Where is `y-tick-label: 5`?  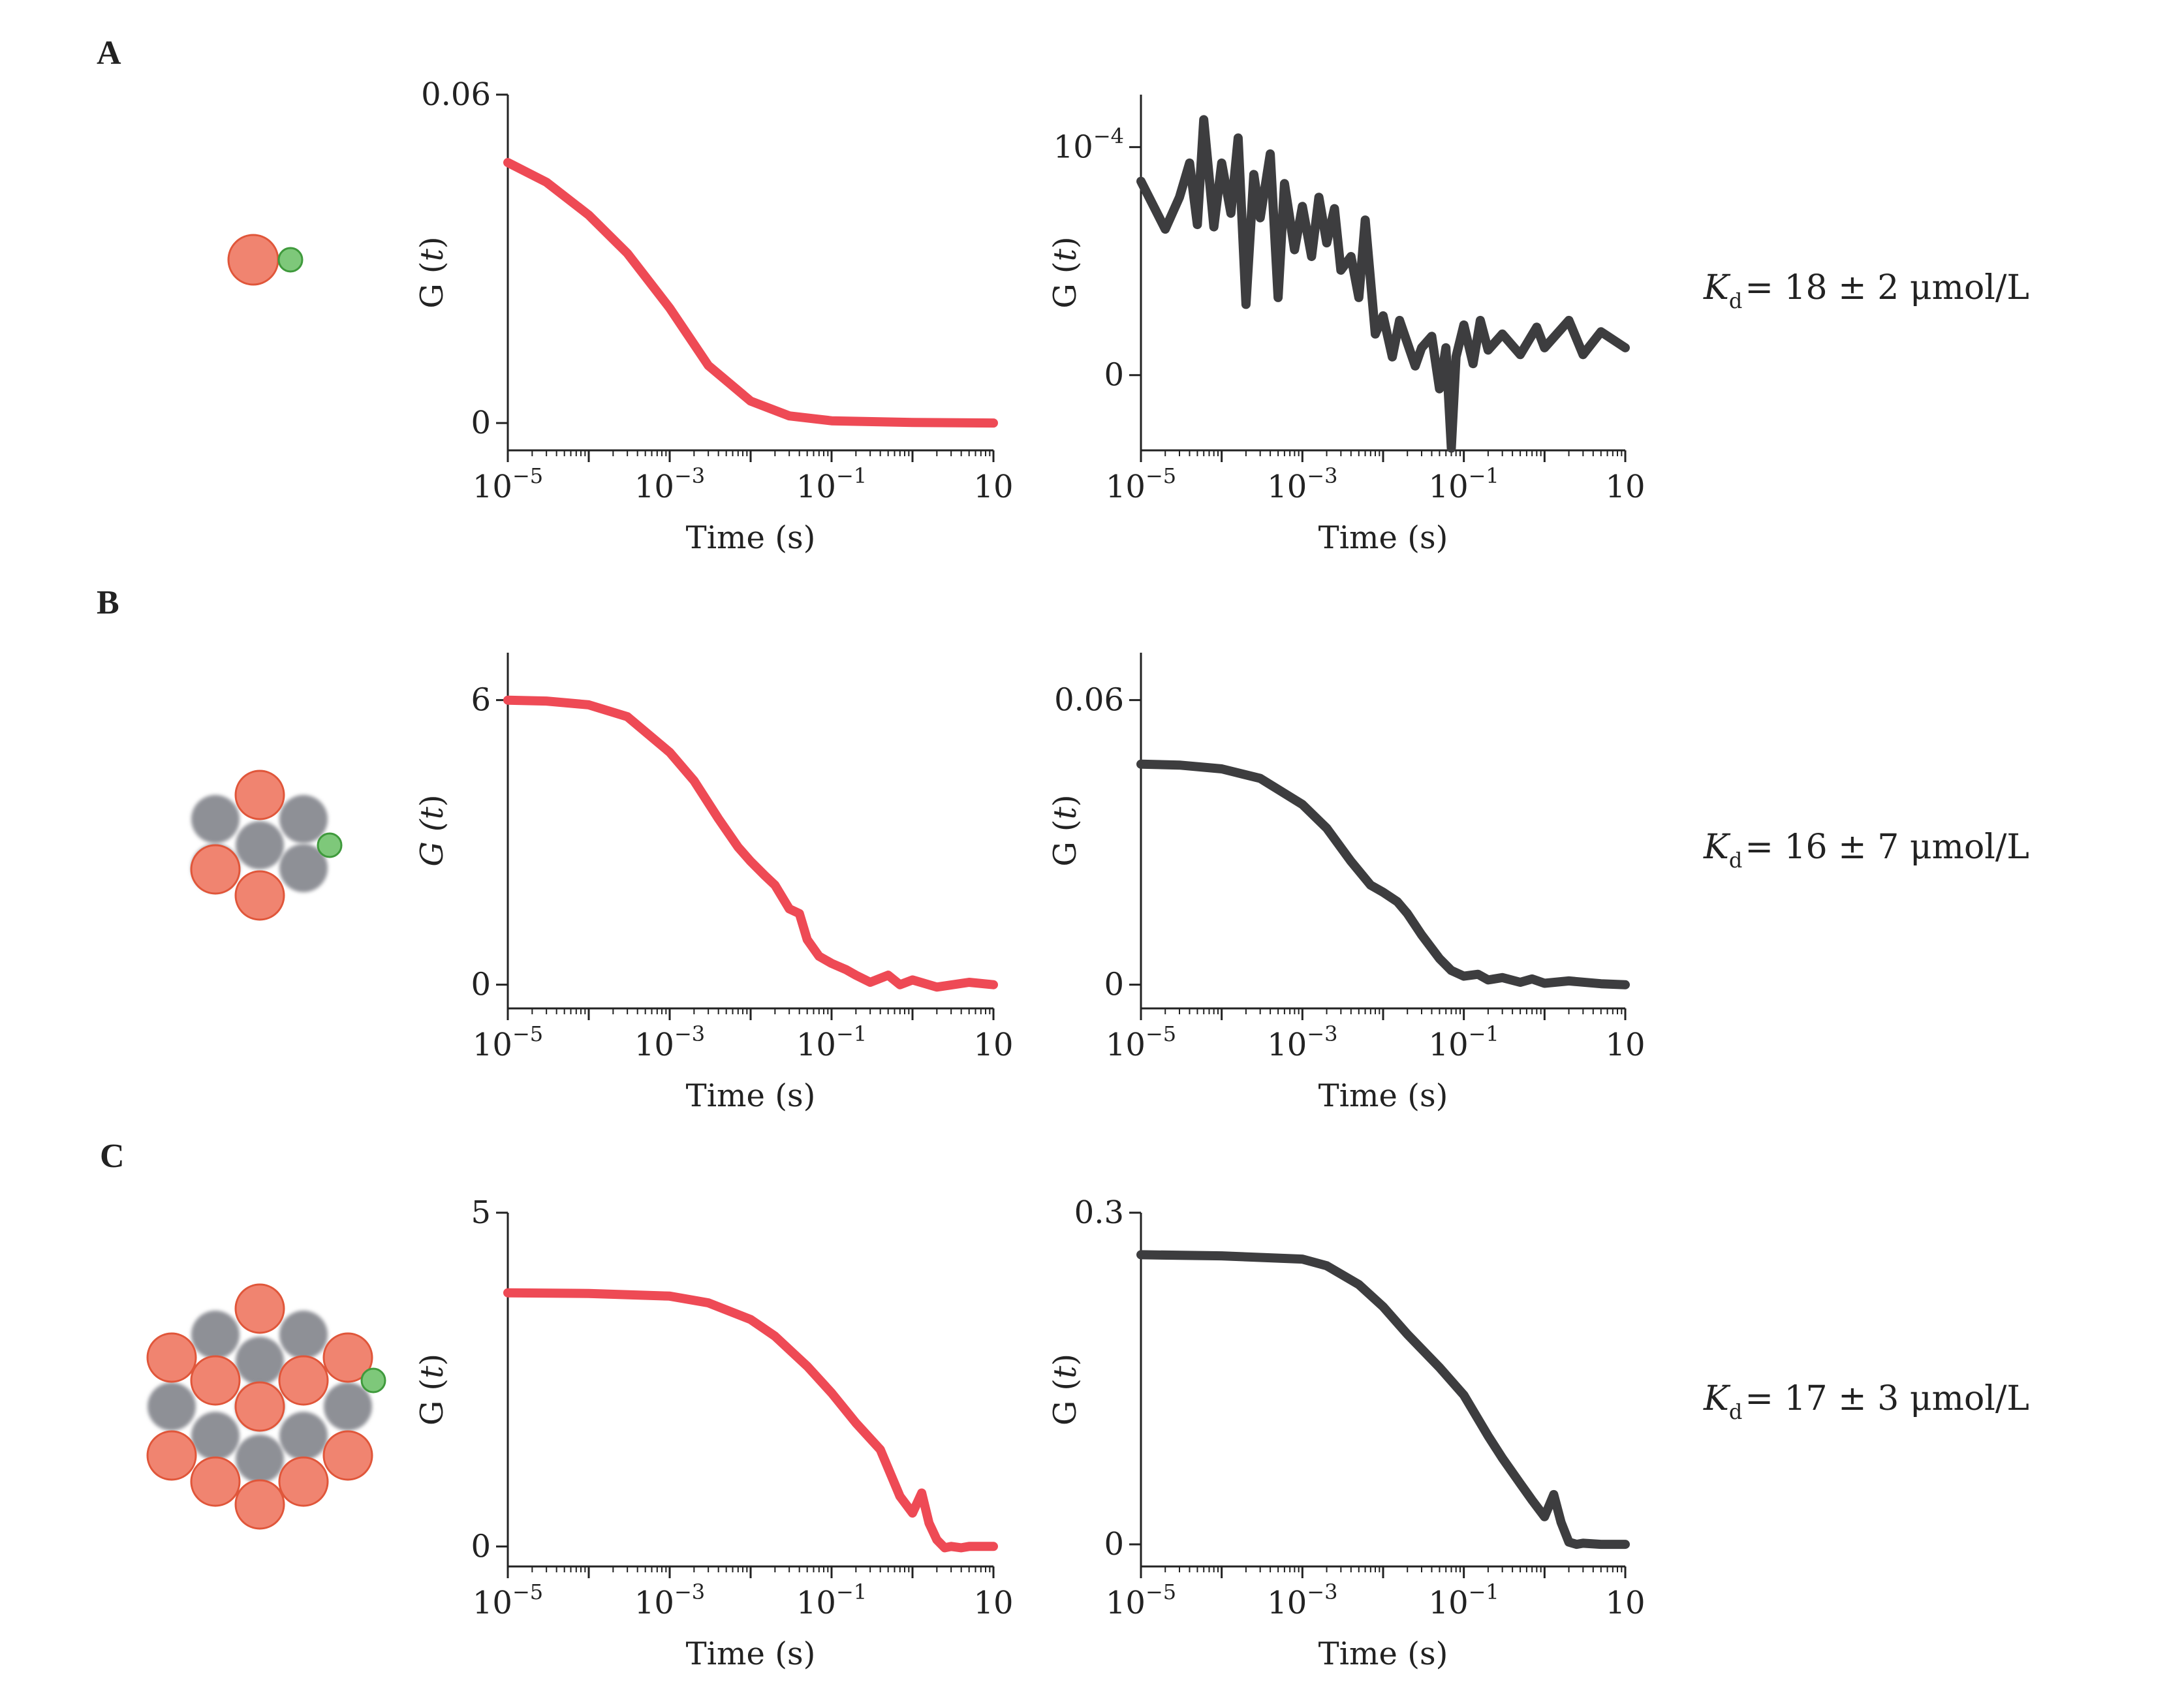
y-tick-label: 5 is located at coordinates (481, 1212).